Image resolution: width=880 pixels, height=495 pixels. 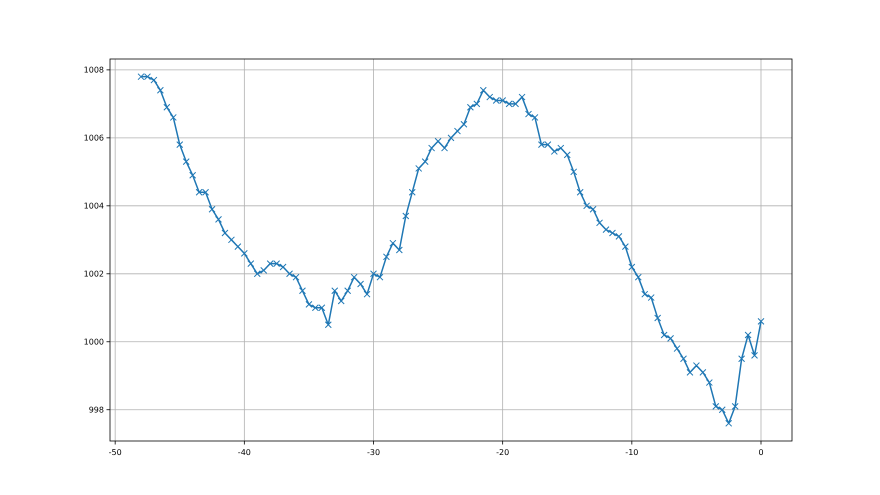 I want to click on x-tick-label: -50, so click(x=115, y=452).